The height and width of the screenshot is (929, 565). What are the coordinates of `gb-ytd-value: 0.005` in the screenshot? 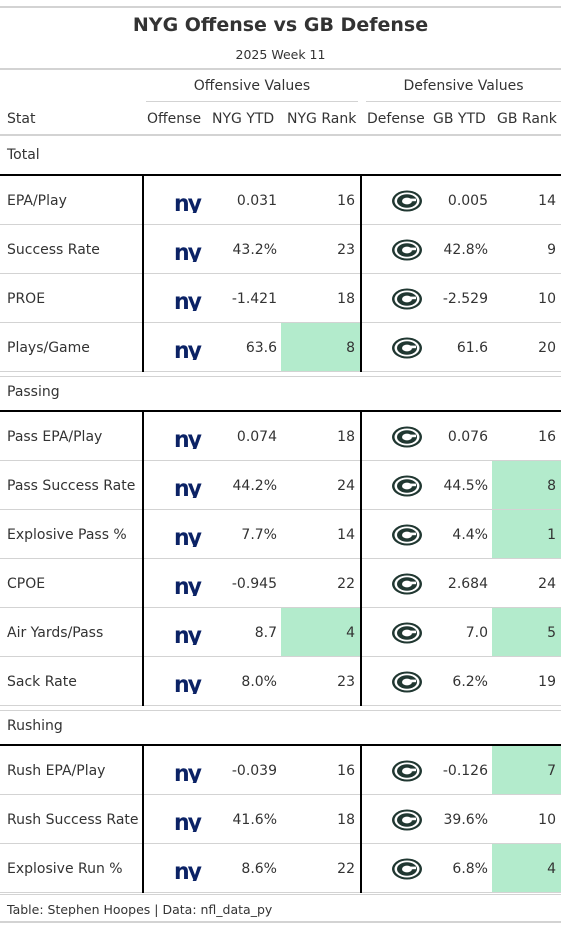 It's located at (467, 200).